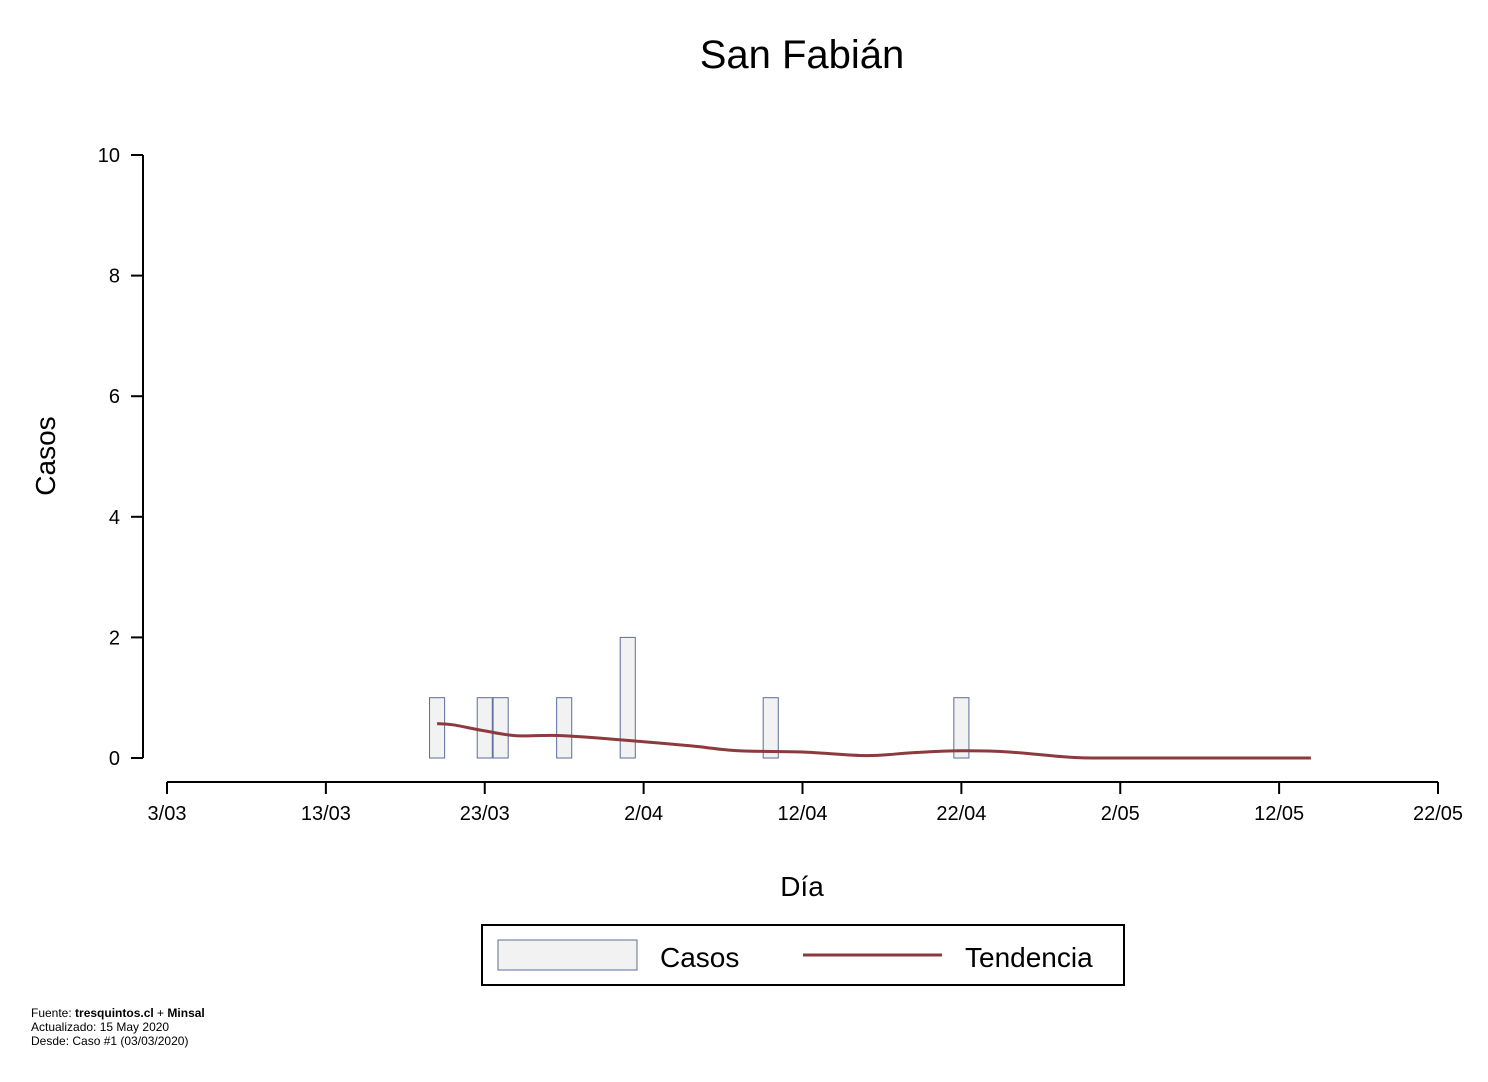 The width and height of the screenshot is (1488, 1082). Describe the element at coordinates (802, 814) in the screenshot. I see `x-tick-label: 12/04` at that location.